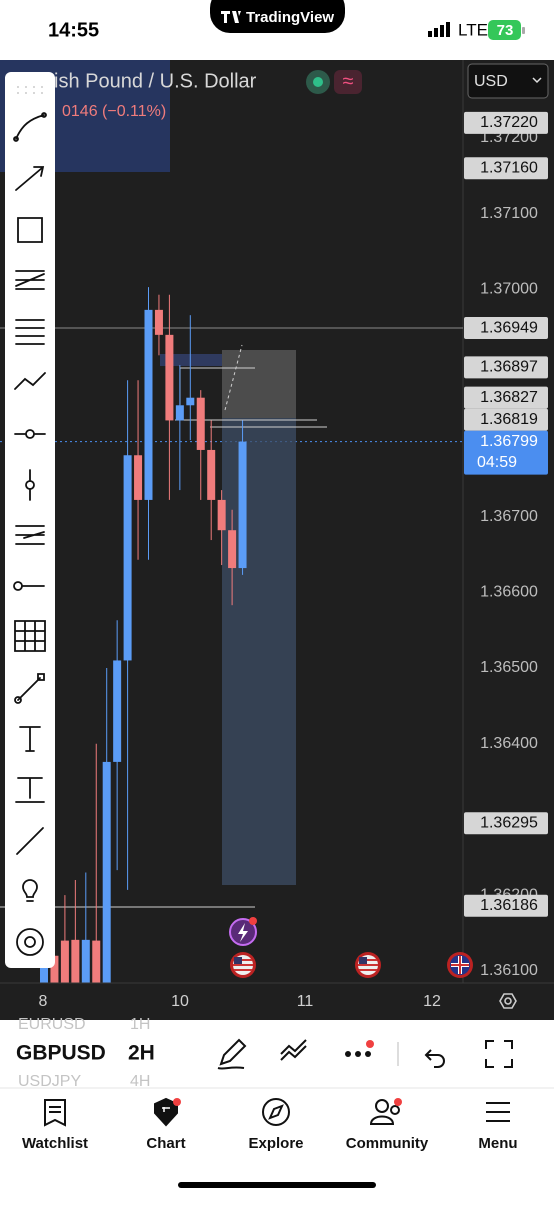  What do you see at coordinates (398, 1102) in the screenshot?
I see `community-badge` at bounding box center [398, 1102].